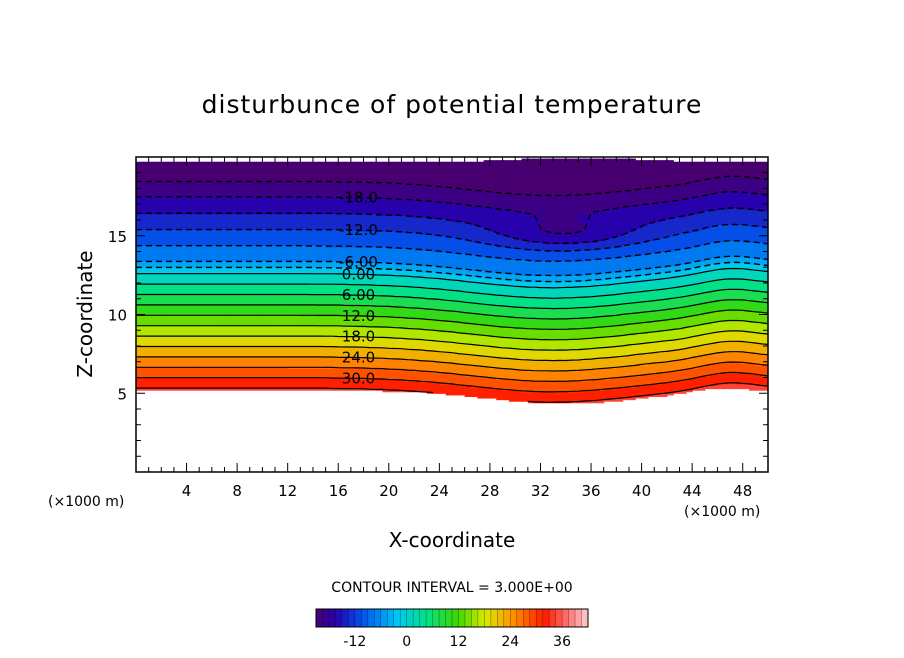 The image size is (904, 658). Describe the element at coordinates (85, 313) in the screenshot. I see `y-axis-label: Z-coordinate` at that location.